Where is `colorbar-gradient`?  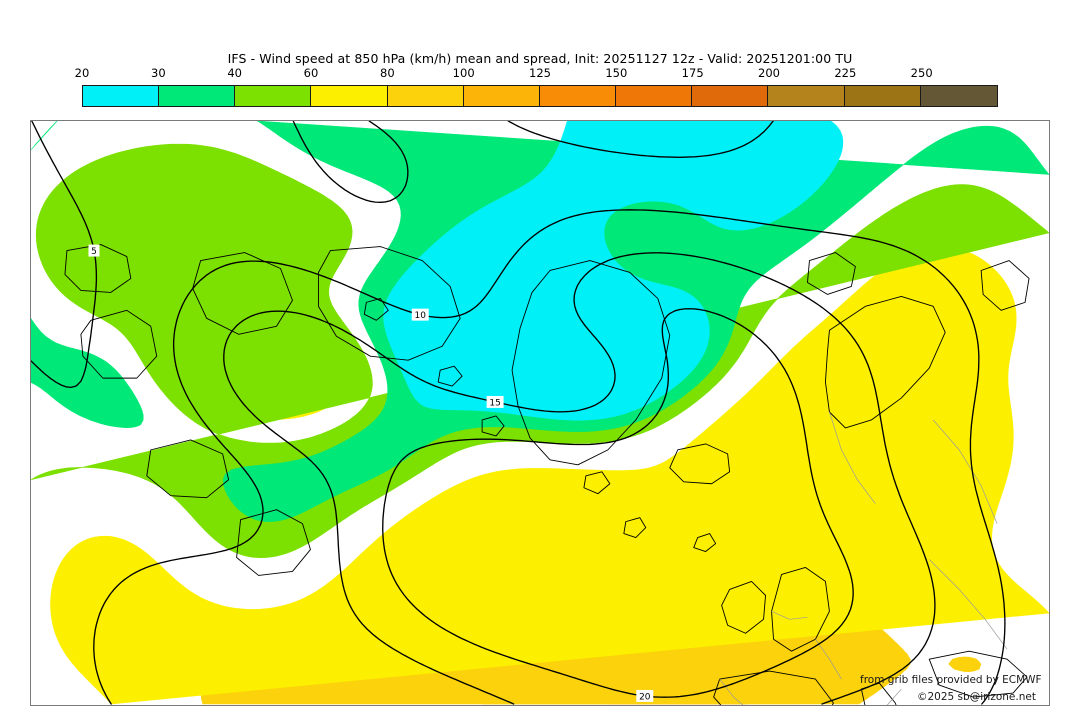
colorbar-gradient is located at coordinates (540, 96).